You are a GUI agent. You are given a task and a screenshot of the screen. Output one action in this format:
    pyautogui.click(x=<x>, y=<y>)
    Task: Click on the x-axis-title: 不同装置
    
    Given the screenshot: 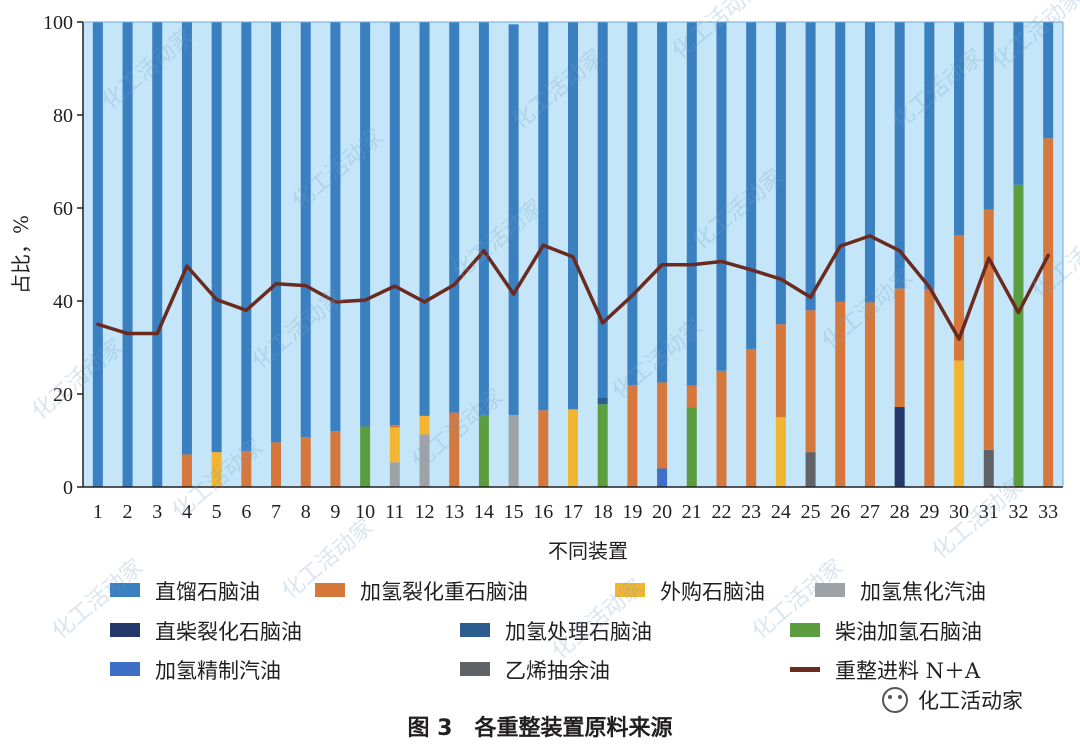 What is the action you would take?
    pyautogui.click(x=588, y=551)
    